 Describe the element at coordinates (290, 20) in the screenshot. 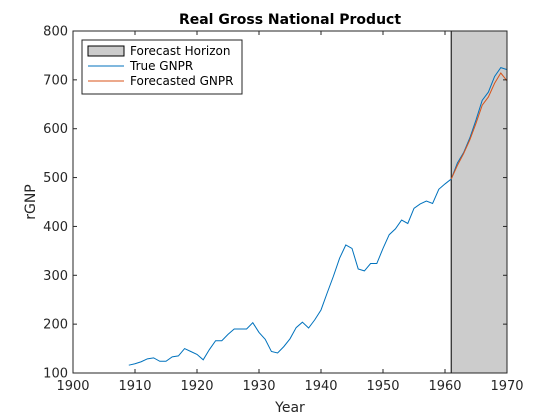

I see `chart-title: Real Gross National Product` at that location.